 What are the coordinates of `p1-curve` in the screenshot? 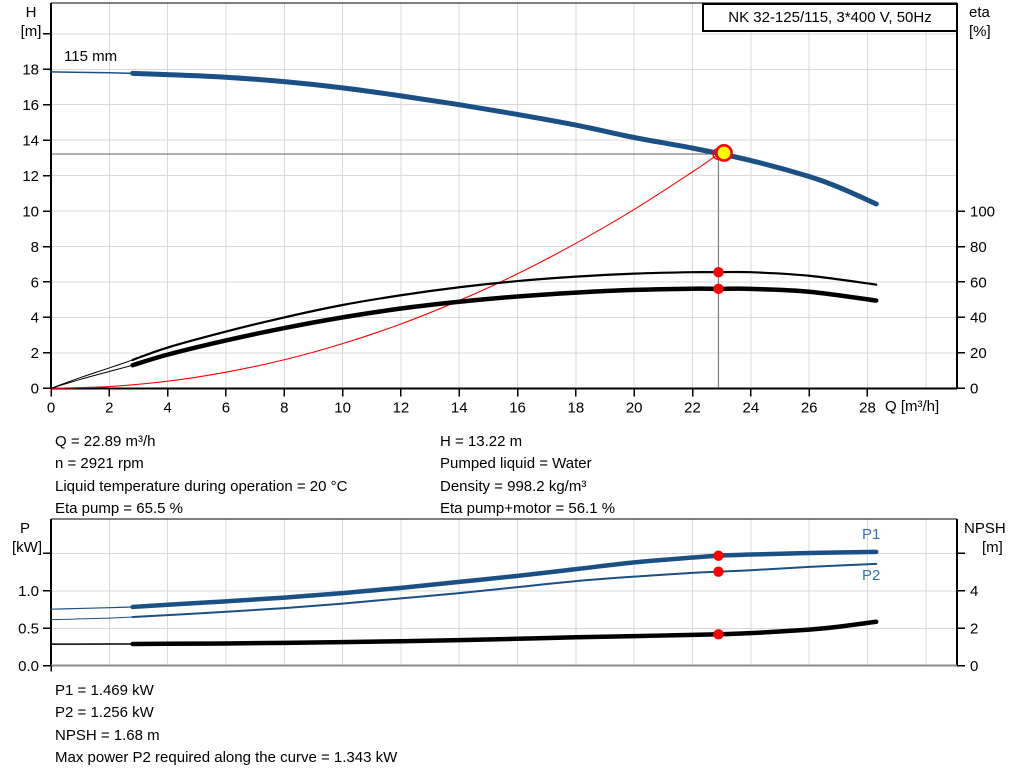 It's located at (464, 579).